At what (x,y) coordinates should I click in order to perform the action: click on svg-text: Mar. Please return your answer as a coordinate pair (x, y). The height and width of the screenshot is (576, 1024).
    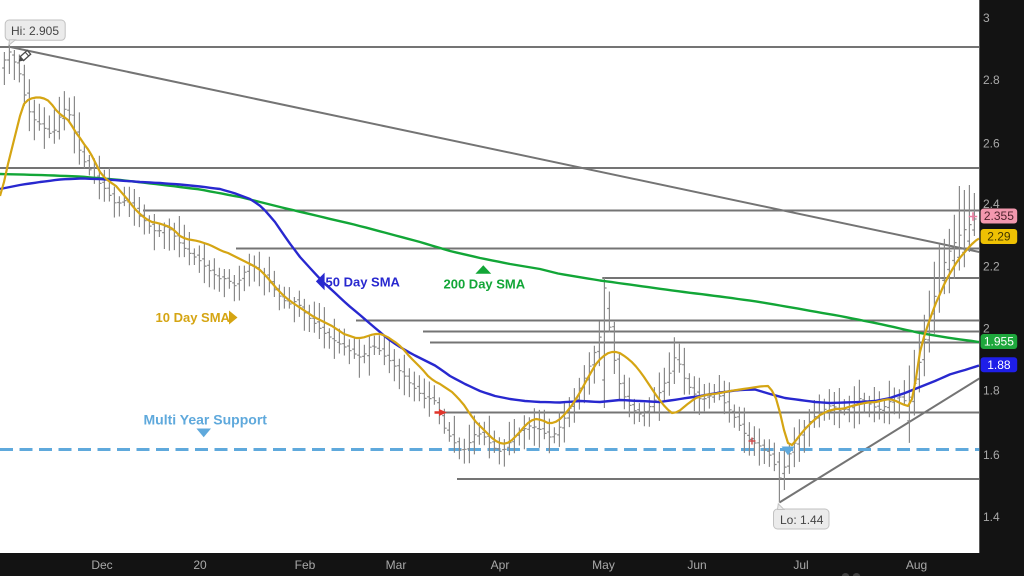
    Looking at the image, I should click on (396, 565).